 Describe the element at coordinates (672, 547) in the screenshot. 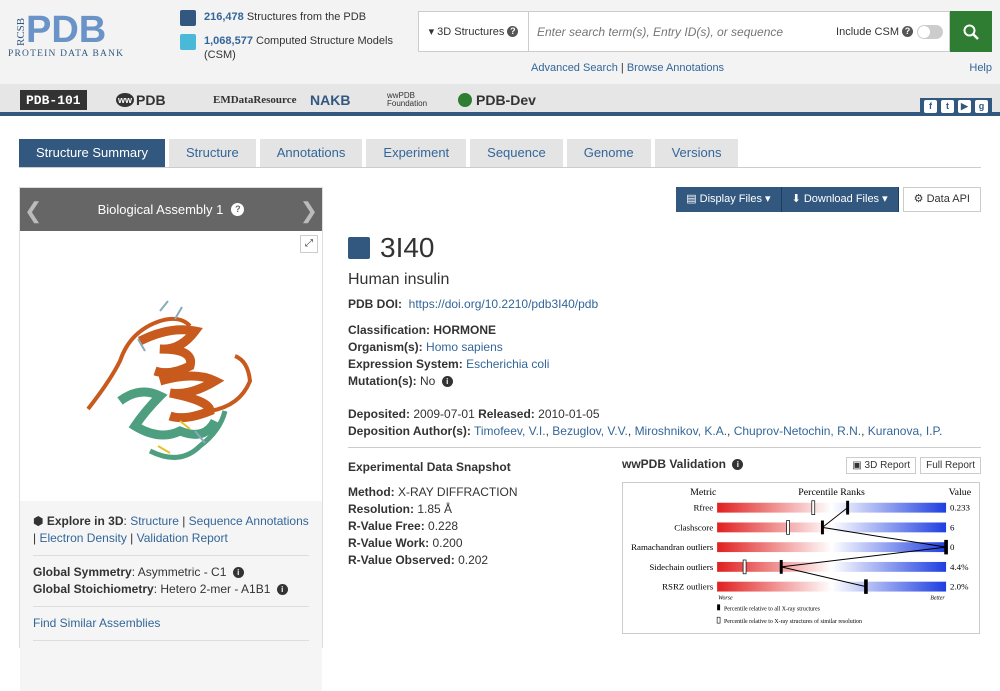

I see `metric-label: Ramachandran outliers` at that location.